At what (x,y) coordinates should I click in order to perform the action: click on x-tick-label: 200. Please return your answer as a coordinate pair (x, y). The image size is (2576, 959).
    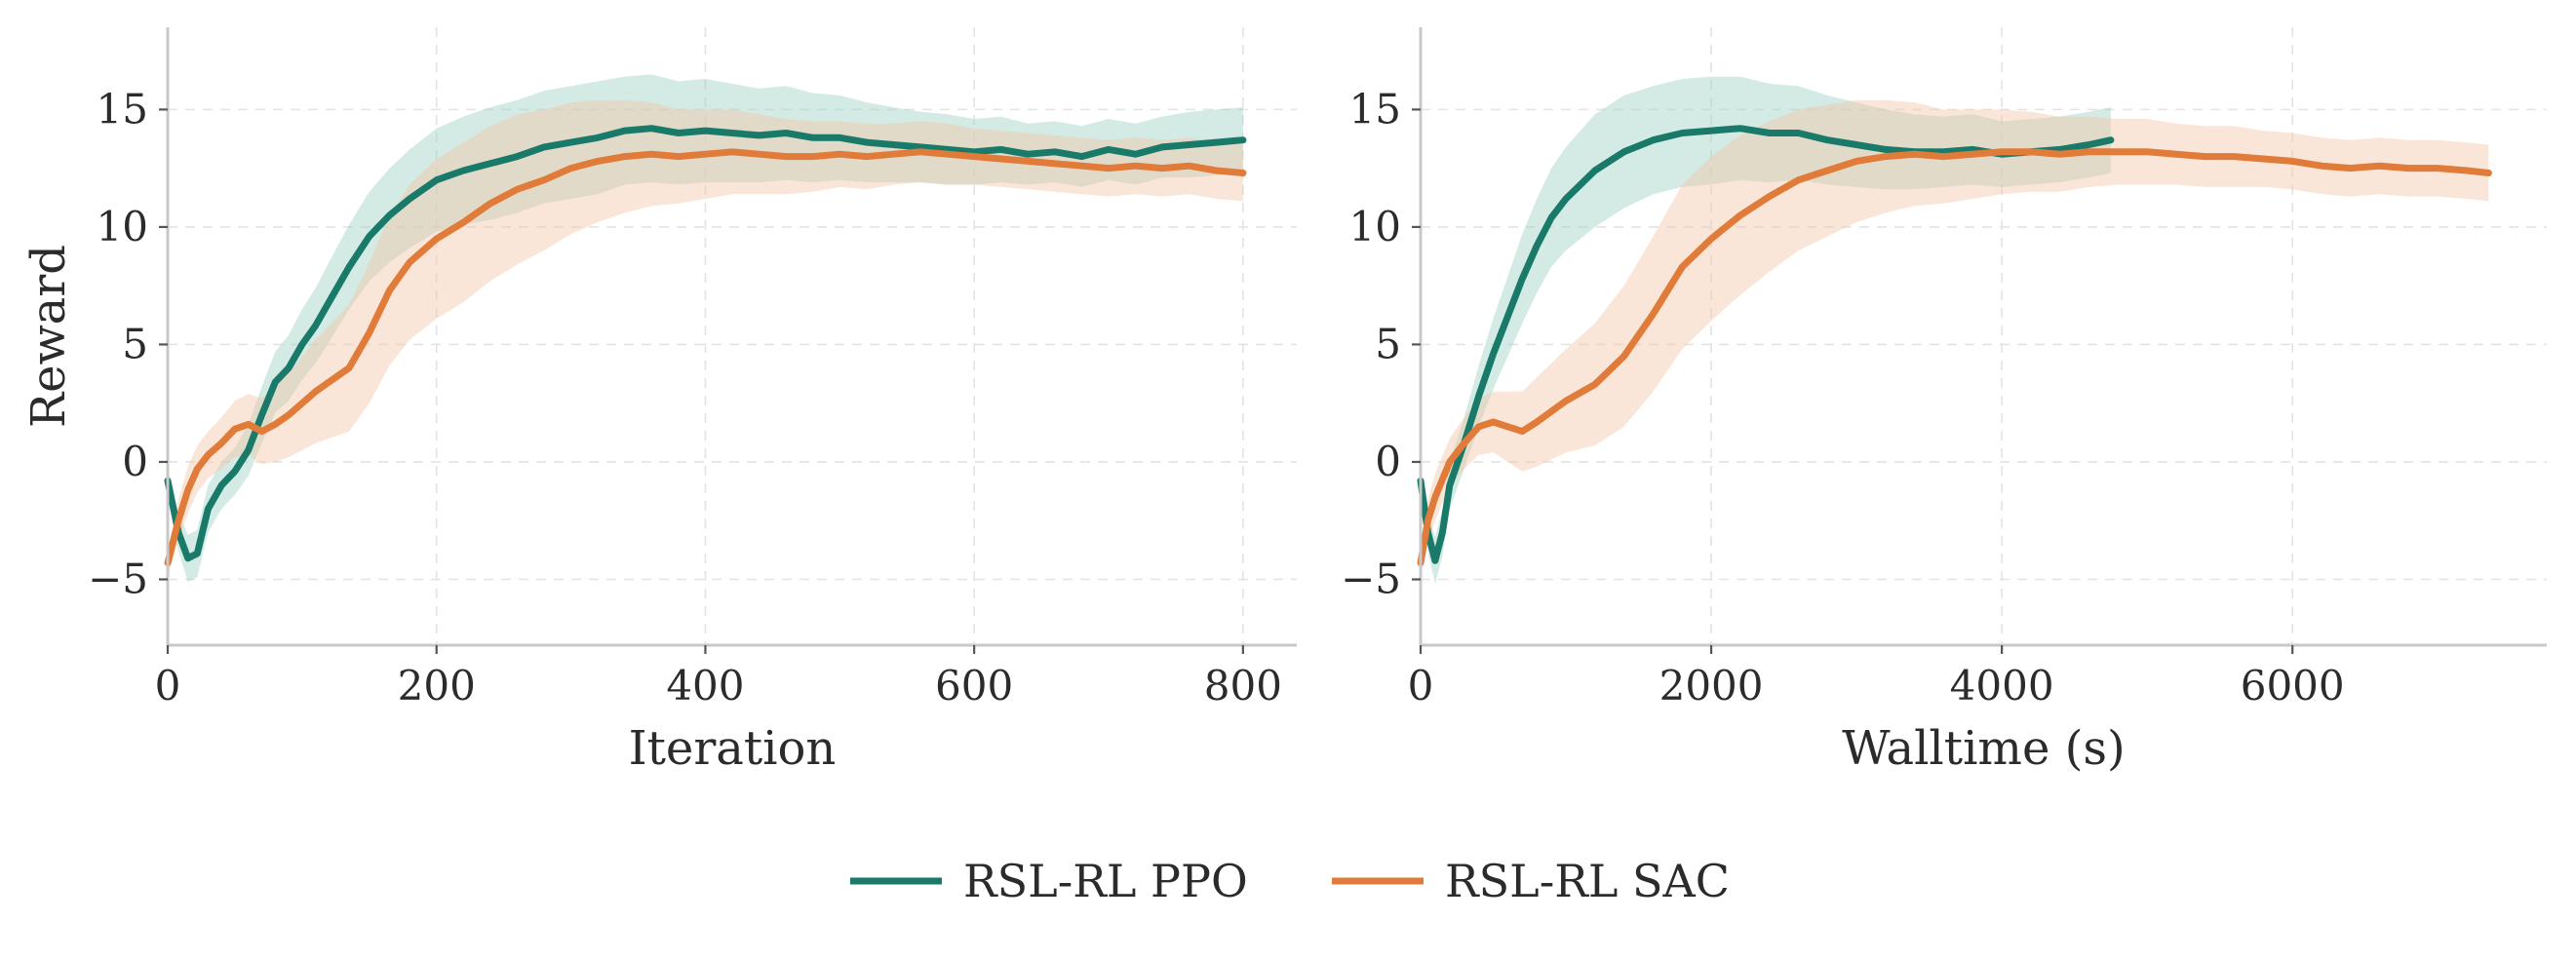
    Looking at the image, I should click on (437, 686).